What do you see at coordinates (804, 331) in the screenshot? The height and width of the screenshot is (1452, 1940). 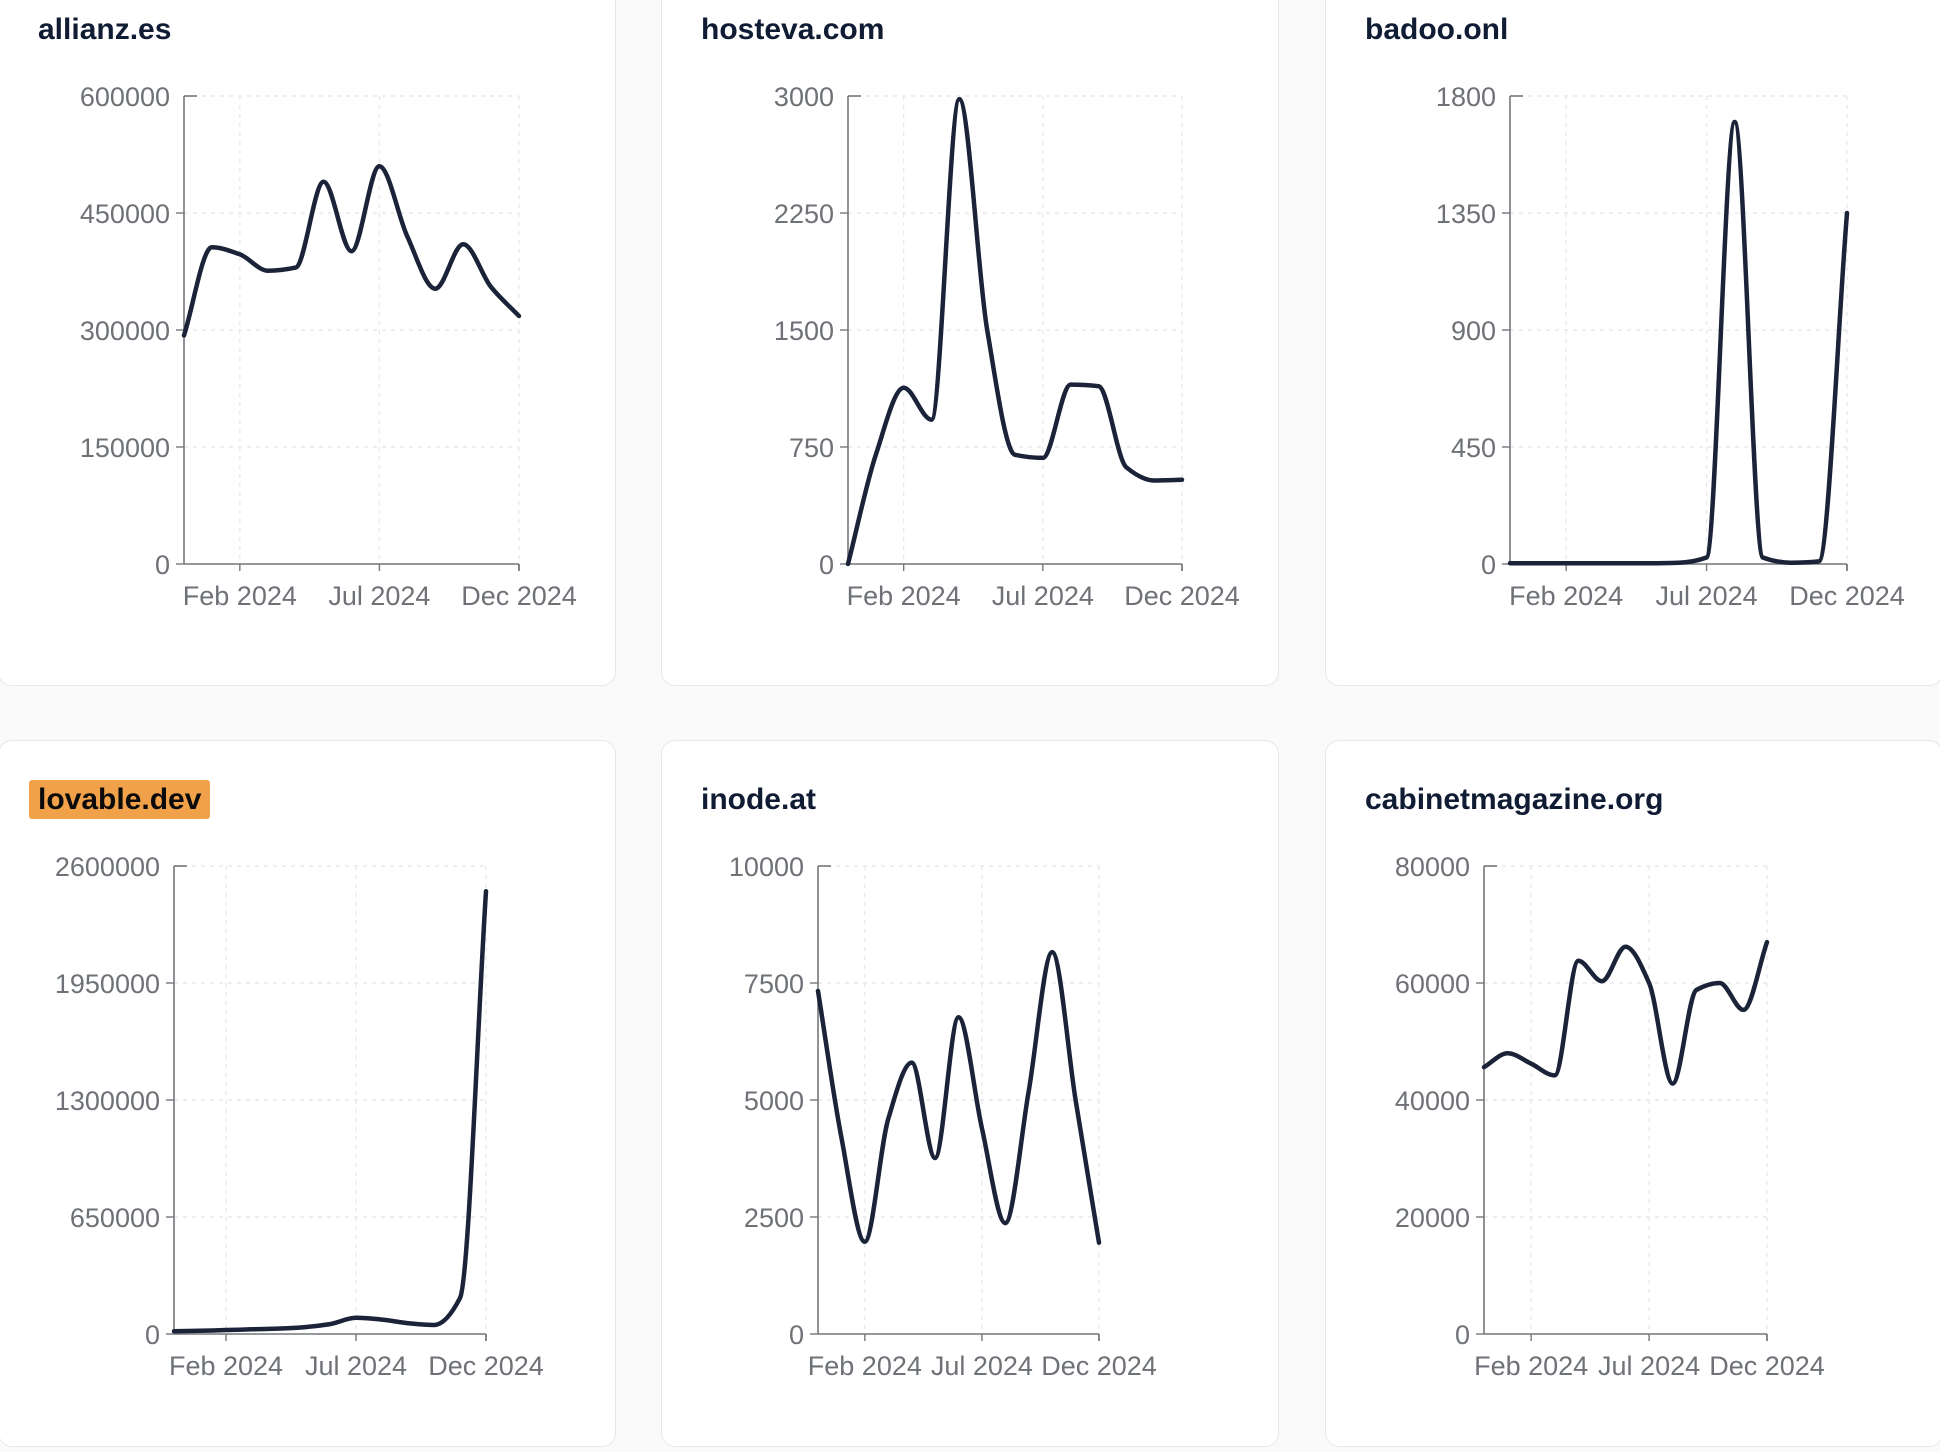 I see `y-tick-label: 1500` at bounding box center [804, 331].